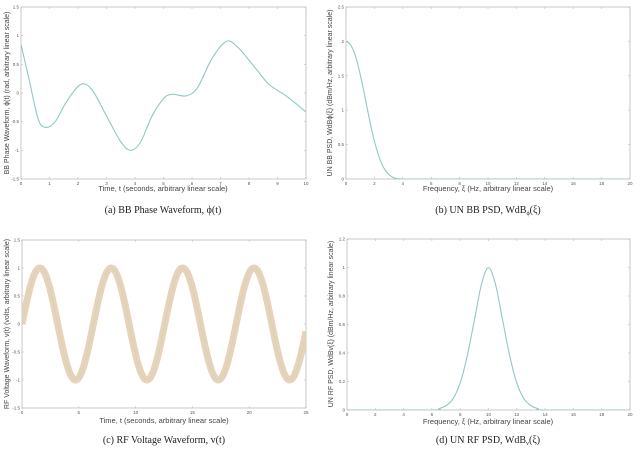  I want to click on x-tick-label: 9, so click(277, 183).